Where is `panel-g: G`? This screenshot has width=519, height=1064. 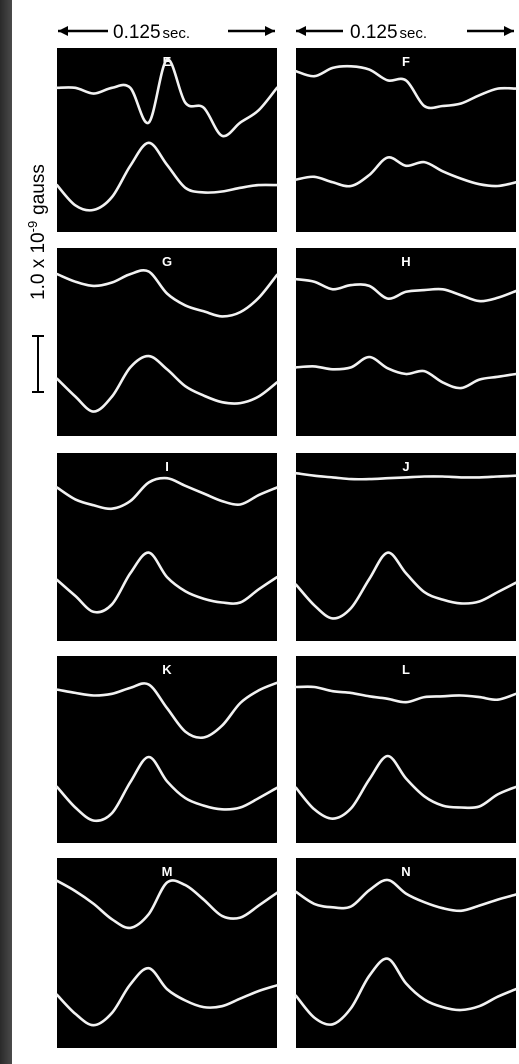 panel-g: G is located at coordinates (167, 342).